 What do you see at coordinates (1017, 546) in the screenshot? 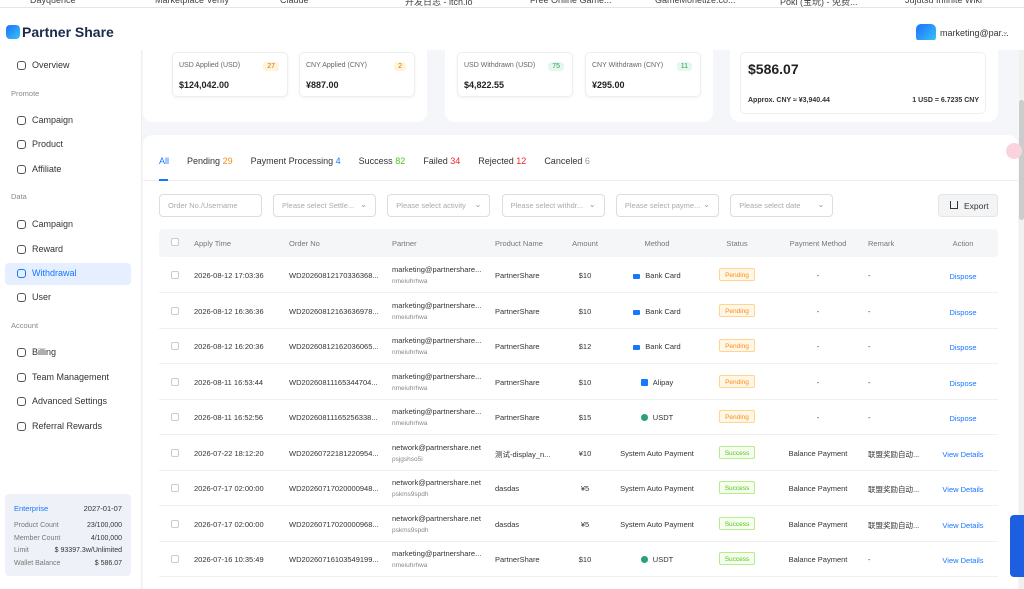
I see `service-tab` at bounding box center [1017, 546].